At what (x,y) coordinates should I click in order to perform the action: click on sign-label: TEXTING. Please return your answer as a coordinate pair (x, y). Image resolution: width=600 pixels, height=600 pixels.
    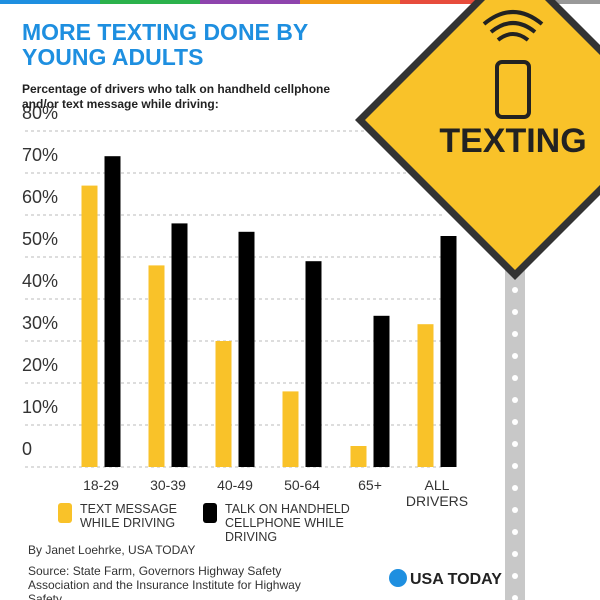
    Looking at the image, I should click on (512, 141).